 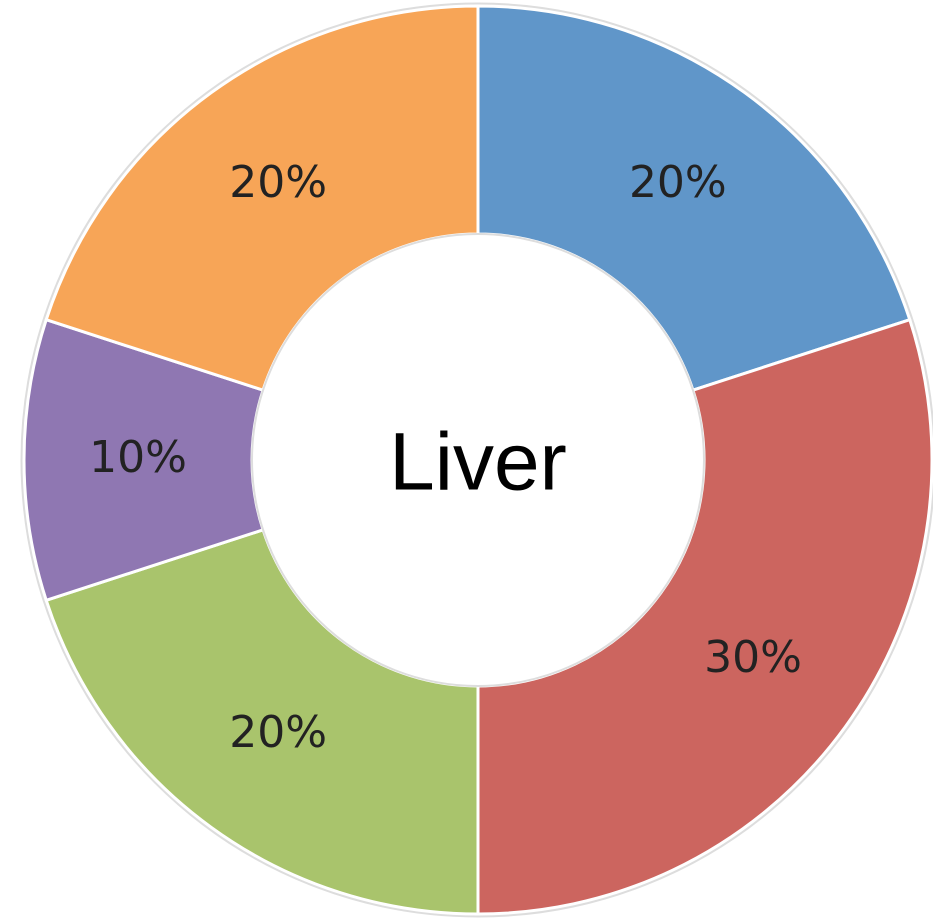 I want to click on data-label: 30%, so click(x=753, y=657).